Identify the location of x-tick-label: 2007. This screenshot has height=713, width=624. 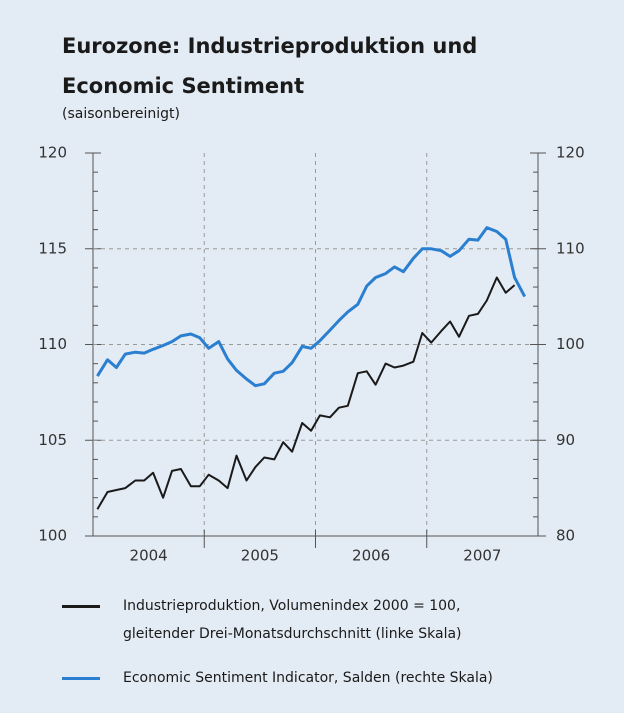
(482, 556).